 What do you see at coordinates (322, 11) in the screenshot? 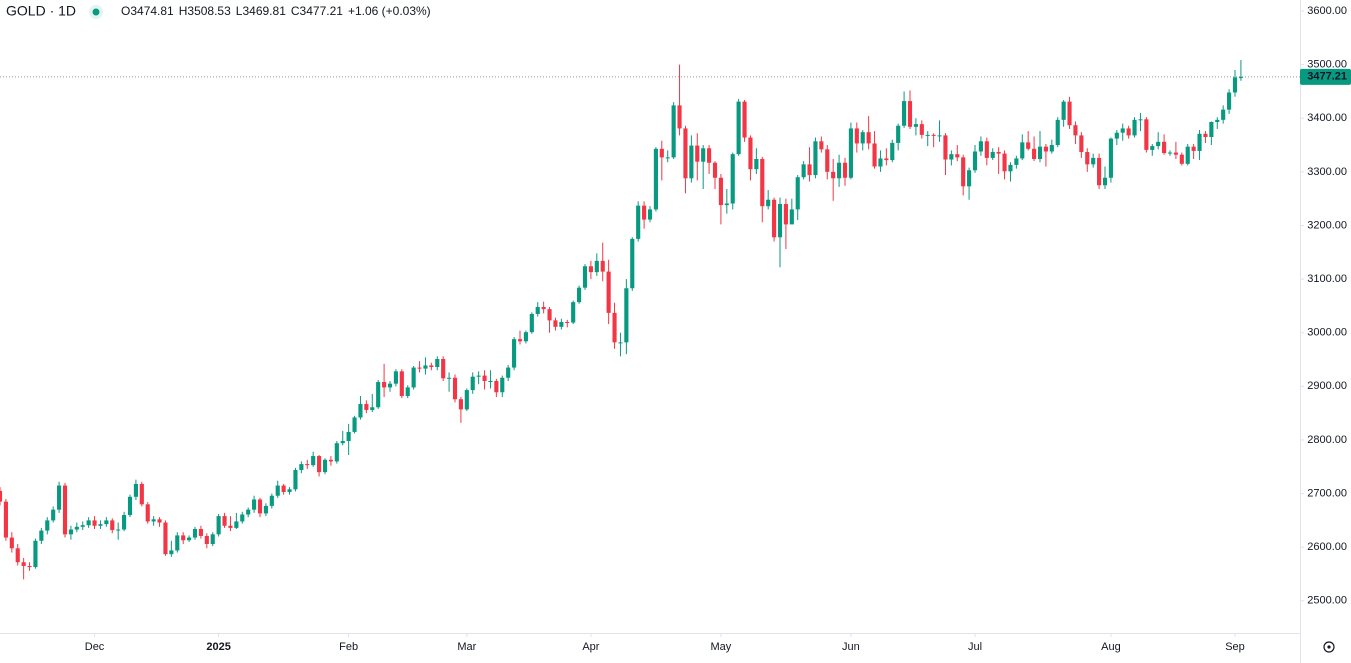
I see `ohlc-value: 3477.21` at bounding box center [322, 11].